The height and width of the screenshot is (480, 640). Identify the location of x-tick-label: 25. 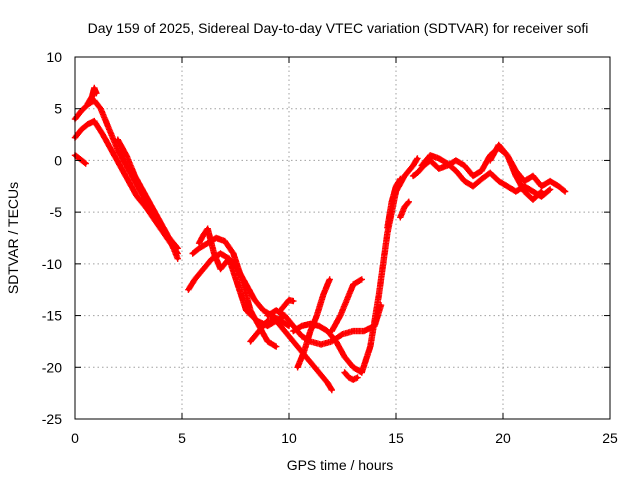
(610, 438).